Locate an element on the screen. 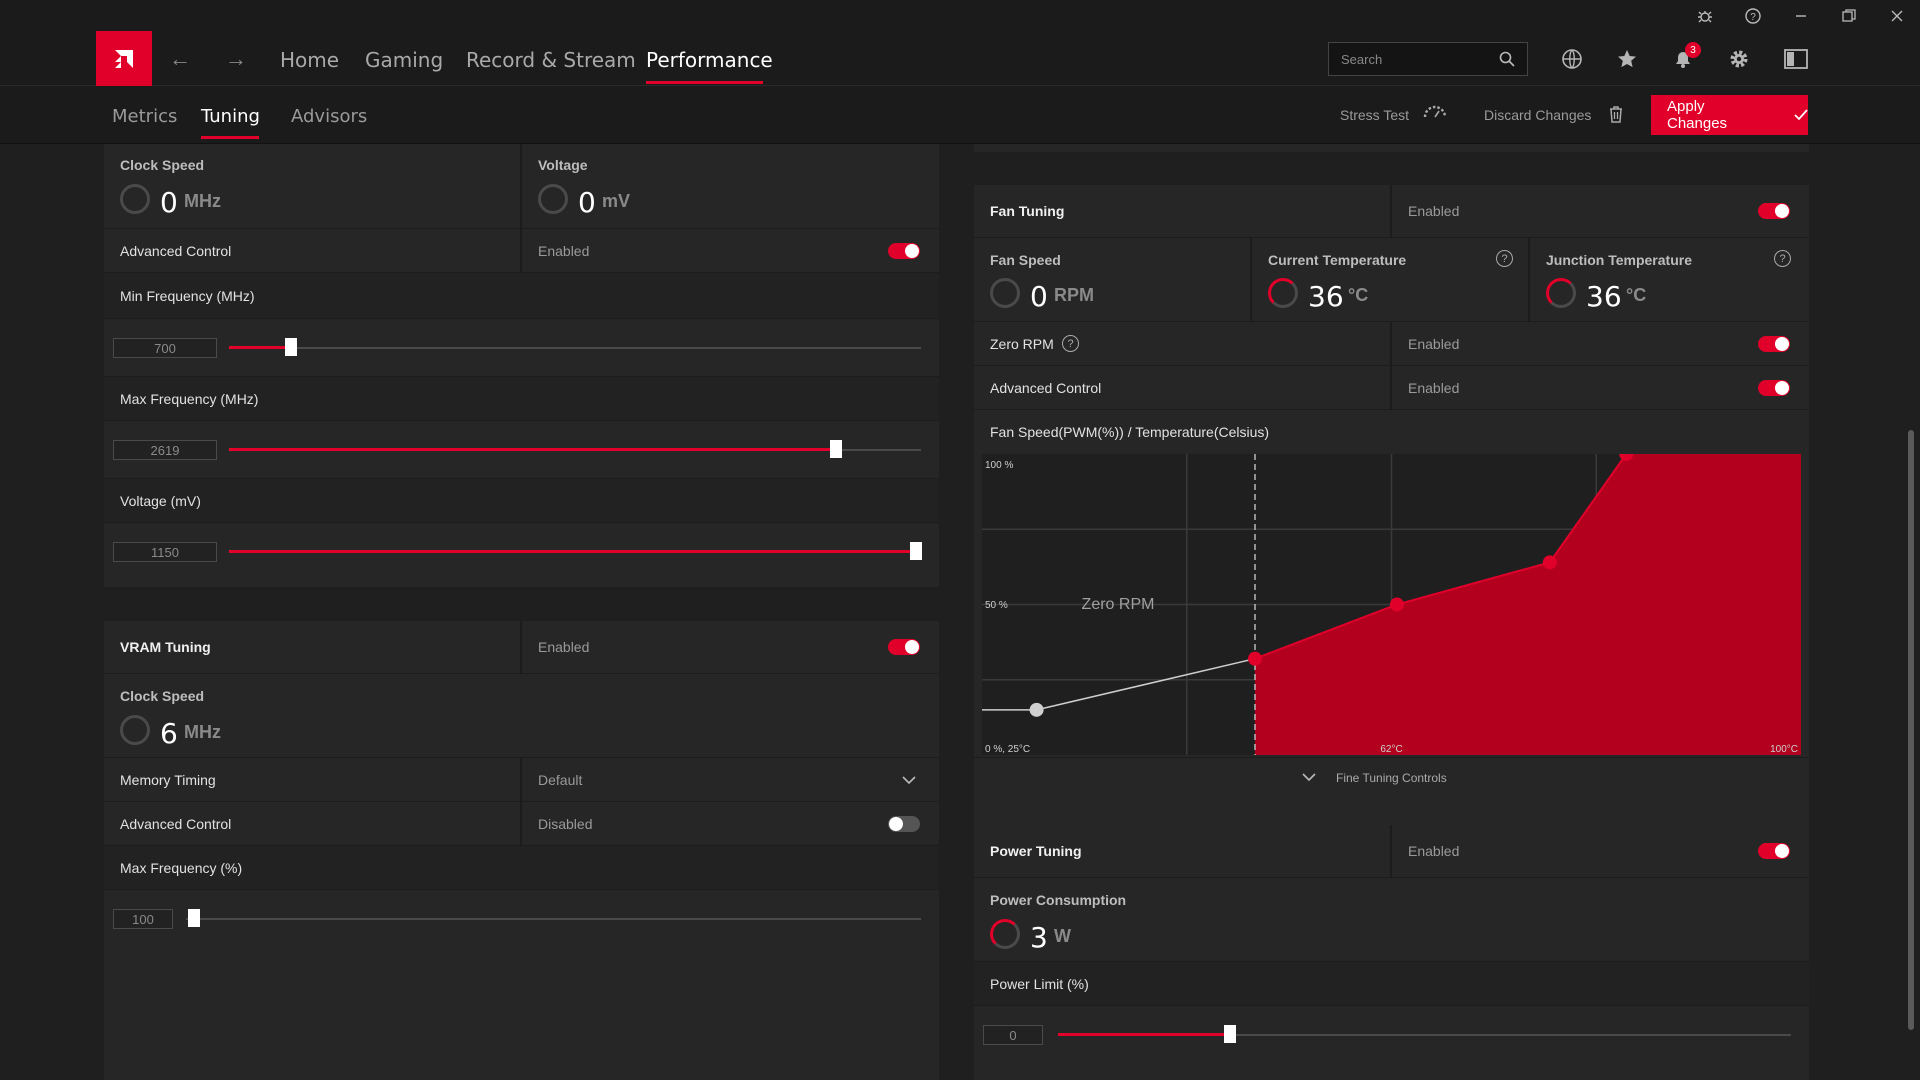  globe-icon is located at coordinates (1572, 59).